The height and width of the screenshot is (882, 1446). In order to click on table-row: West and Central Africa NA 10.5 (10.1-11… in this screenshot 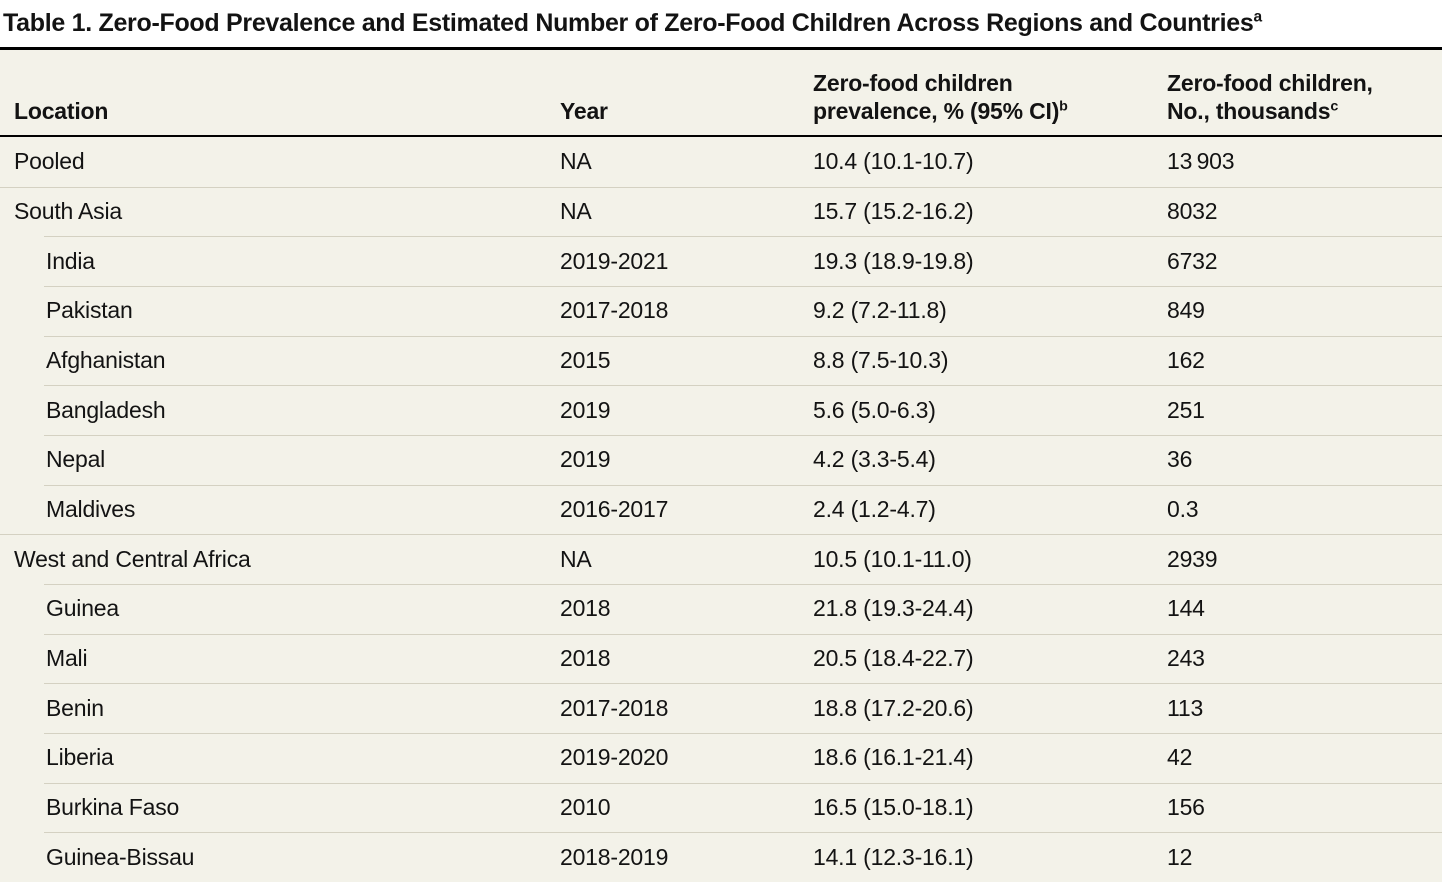, I will do `click(721, 559)`.